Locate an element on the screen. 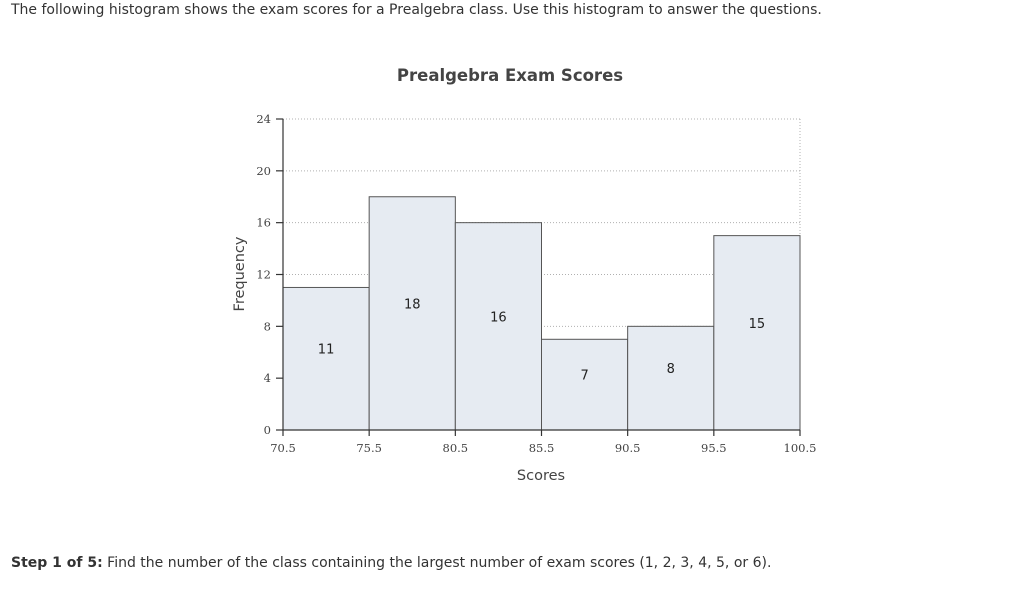 Image resolution: width=1024 pixels, height=594 pixels. x-axis-label: Scores is located at coordinates (541, 476).